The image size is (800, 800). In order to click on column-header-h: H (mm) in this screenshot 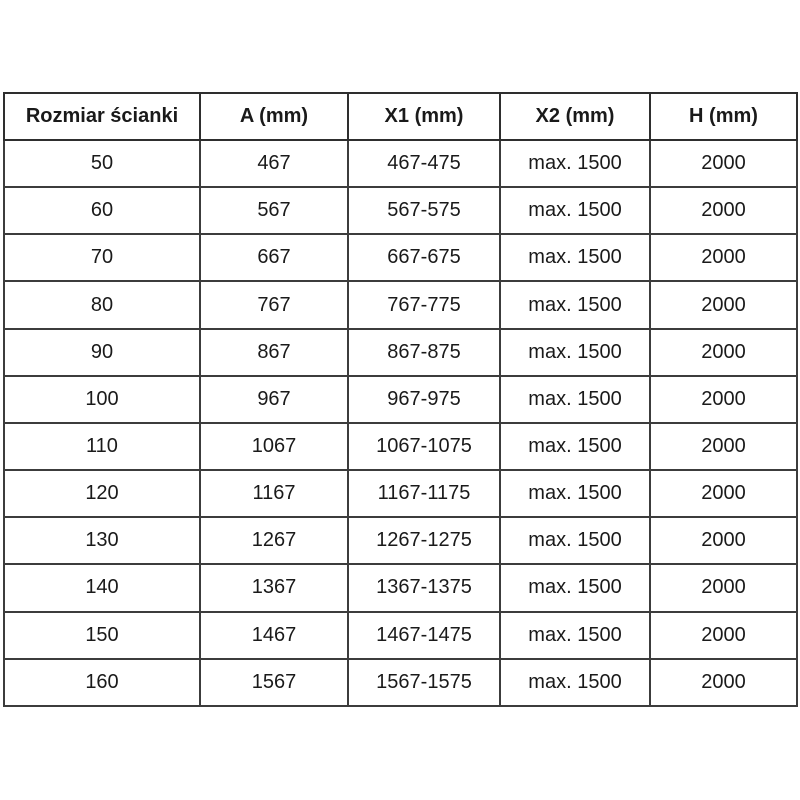, I will do `click(723, 116)`.